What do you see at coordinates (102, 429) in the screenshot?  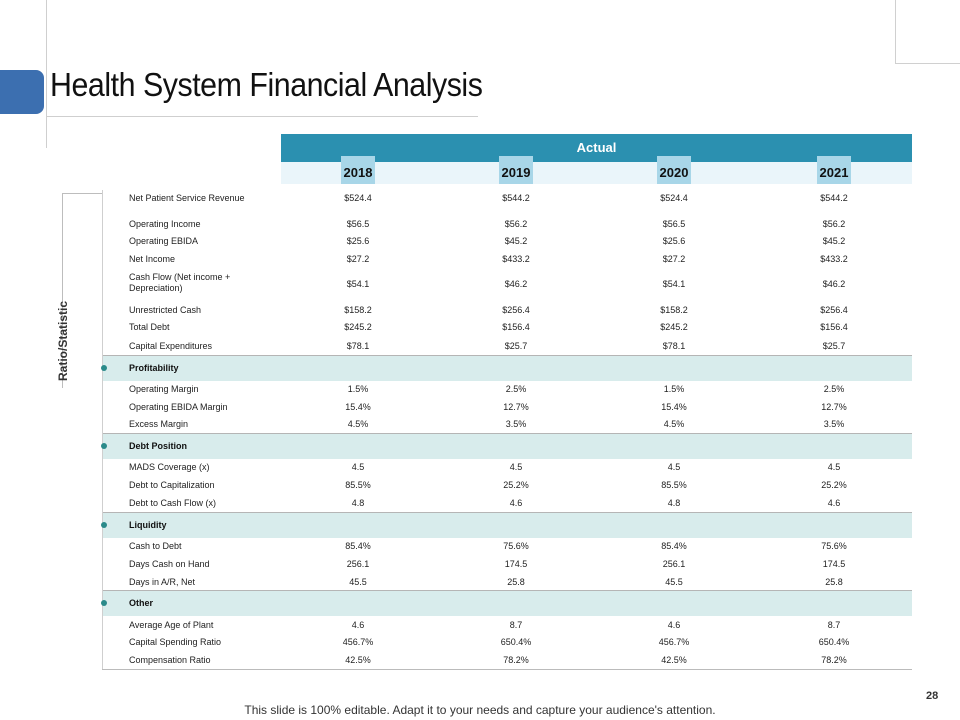 I see `table-left-border` at bounding box center [102, 429].